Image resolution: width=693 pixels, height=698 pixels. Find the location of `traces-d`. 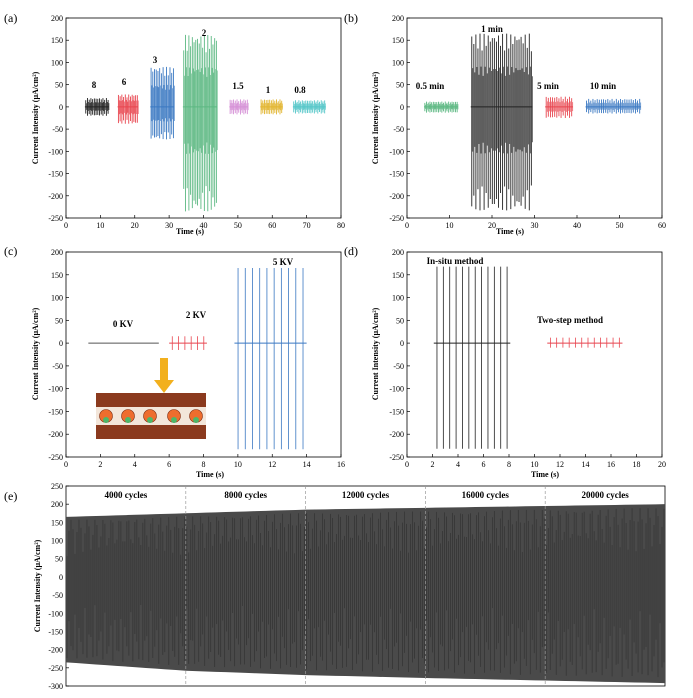

traces-d is located at coordinates (528, 357).